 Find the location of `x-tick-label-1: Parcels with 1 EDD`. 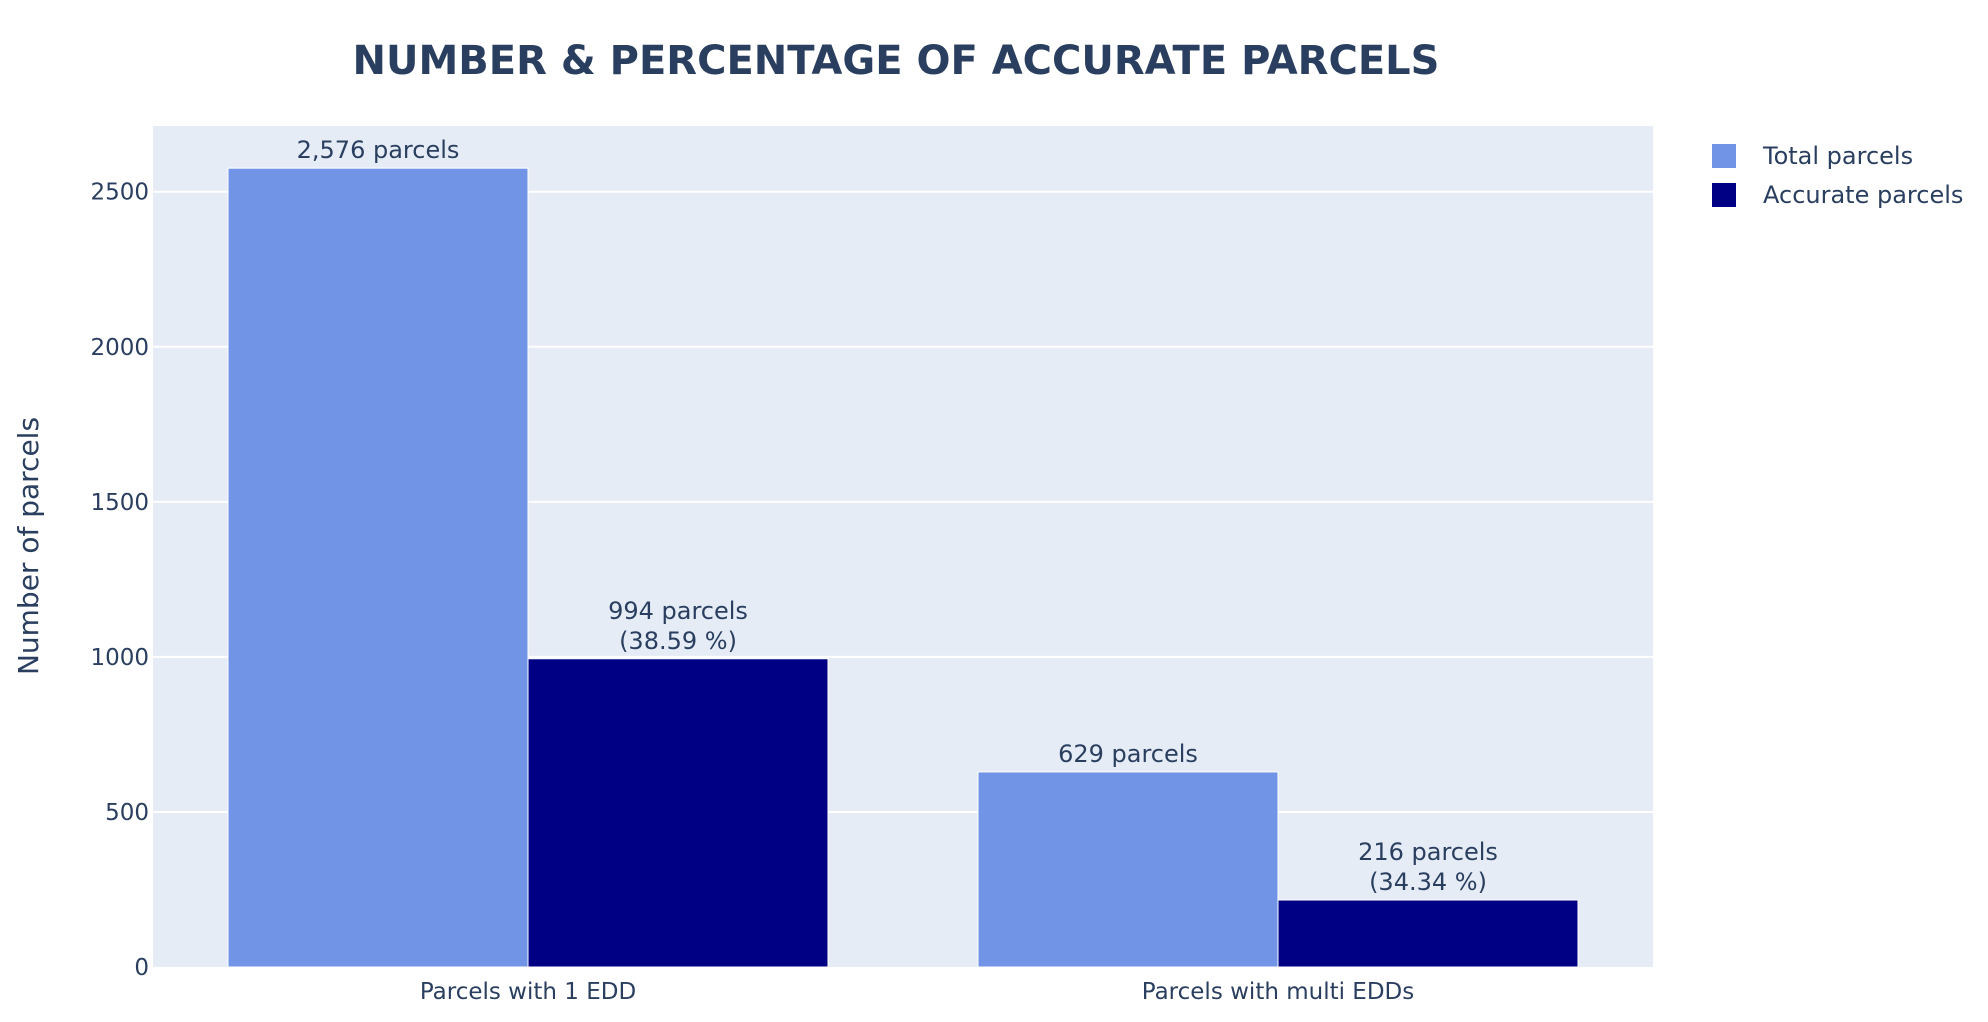

x-tick-label-1: Parcels with 1 EDD is located at coordinates (528, 992).